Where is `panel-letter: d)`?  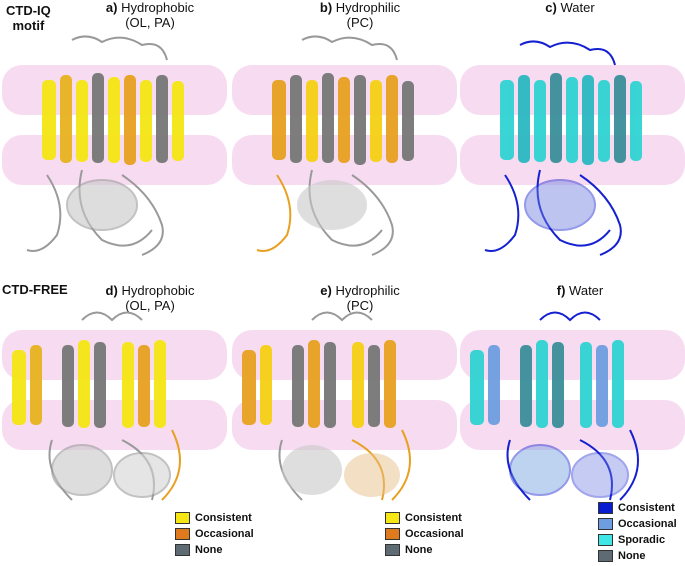
panel-letter: d) is located at coordinates (111, 290).